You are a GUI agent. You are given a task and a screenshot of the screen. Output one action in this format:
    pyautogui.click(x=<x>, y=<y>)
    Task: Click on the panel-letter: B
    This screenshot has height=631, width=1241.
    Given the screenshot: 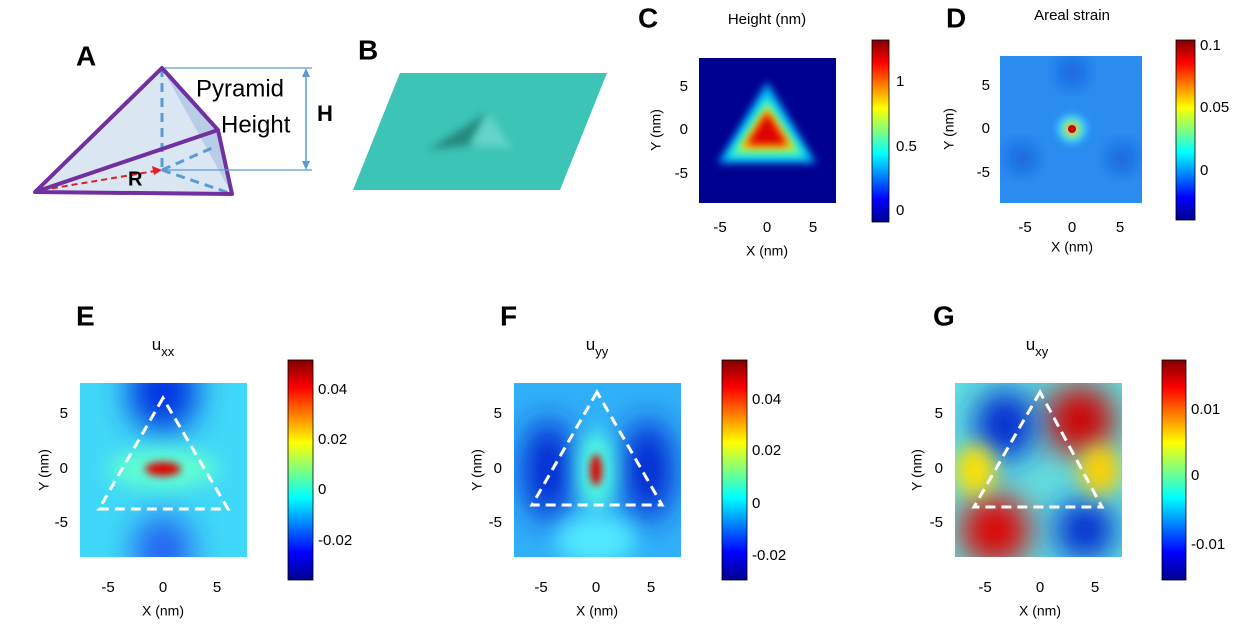 What is the action you would take?
    pyautogui.click(x=368, y=49)
    